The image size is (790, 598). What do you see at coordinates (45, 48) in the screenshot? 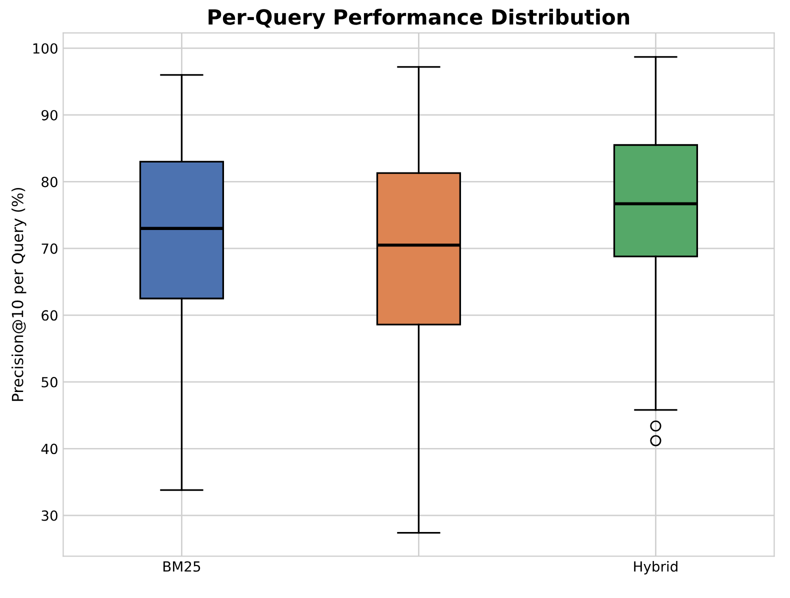
I see `y-tick-label: 100` at bounding box center [45, 48].